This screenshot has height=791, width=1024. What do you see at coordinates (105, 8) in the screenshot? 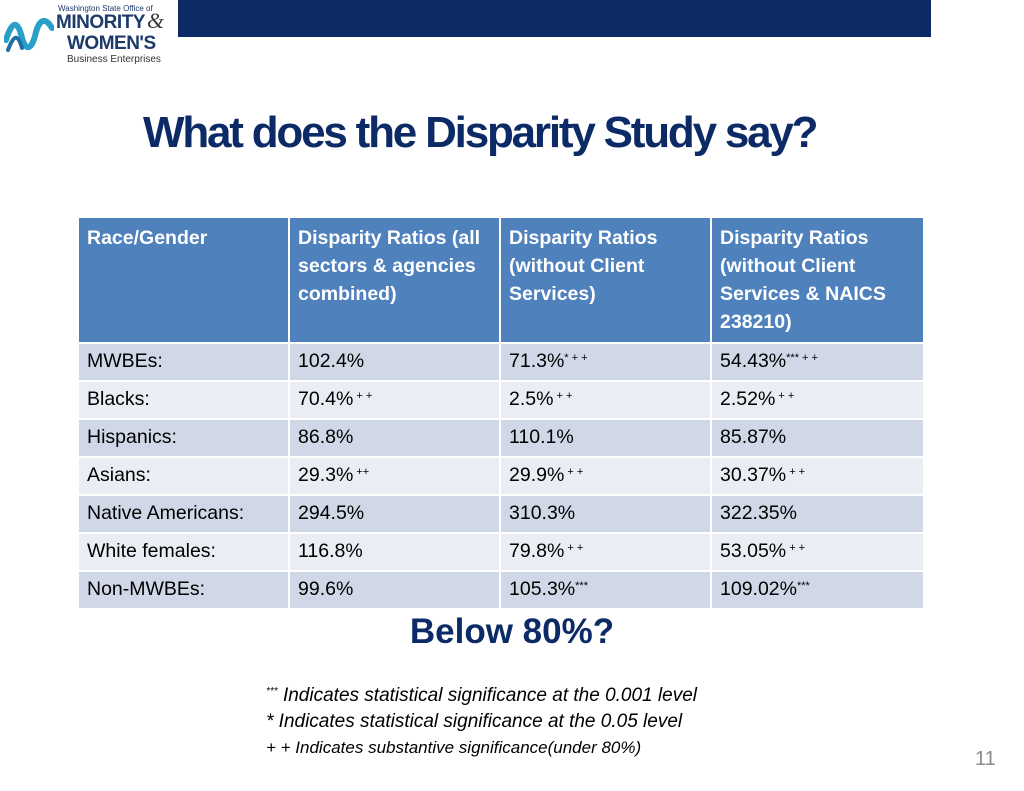
I see `logo-small-text: Washington State Office of` at bounding box center [105, 8].